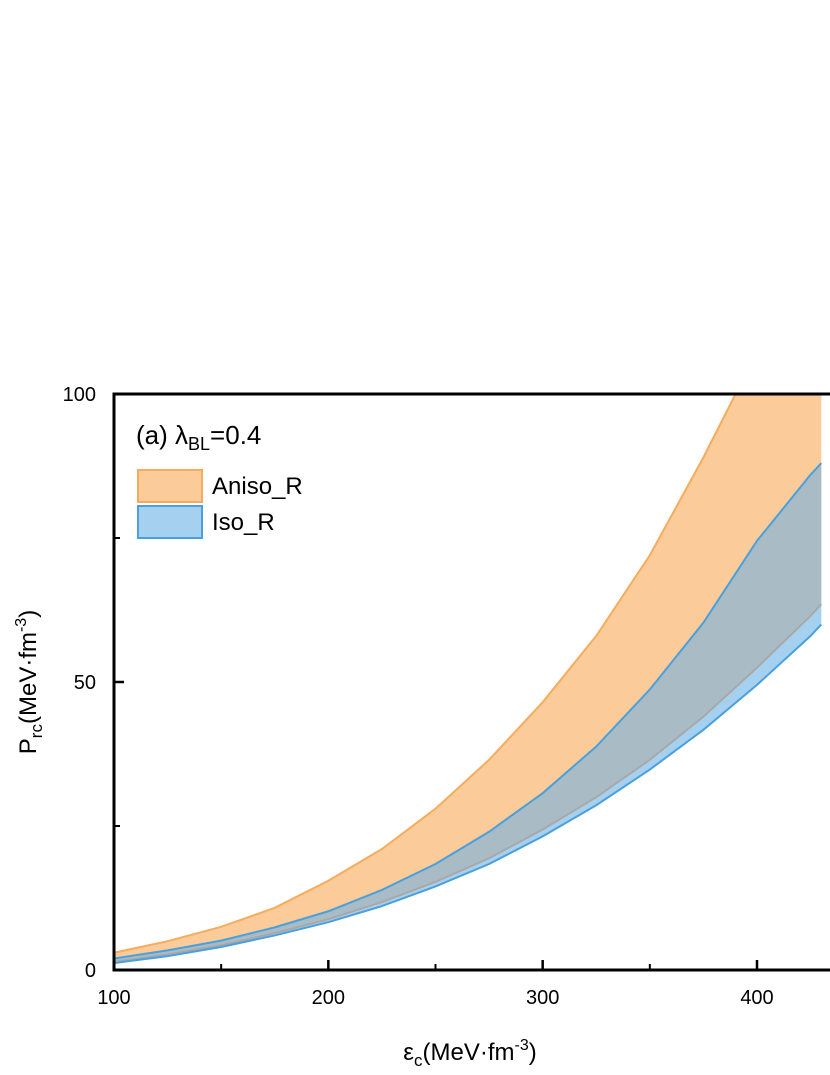  I want to click on legend-label-aniso: Aniso_R, so click(257, 486).